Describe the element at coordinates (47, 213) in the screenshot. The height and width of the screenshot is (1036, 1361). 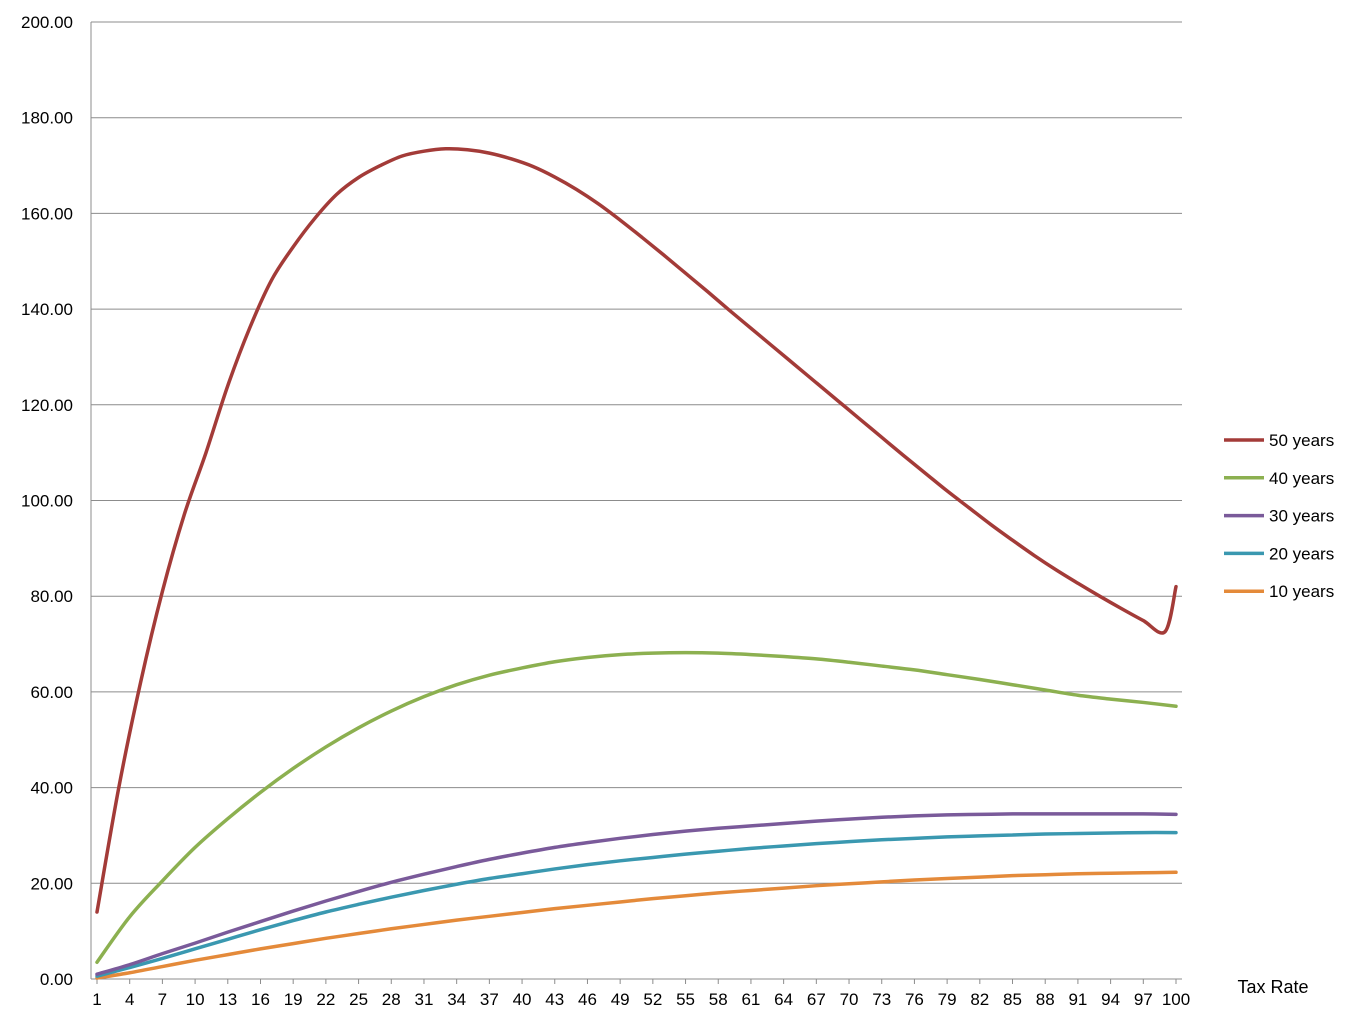
I see `y-tick-label: 160.00` at that location.